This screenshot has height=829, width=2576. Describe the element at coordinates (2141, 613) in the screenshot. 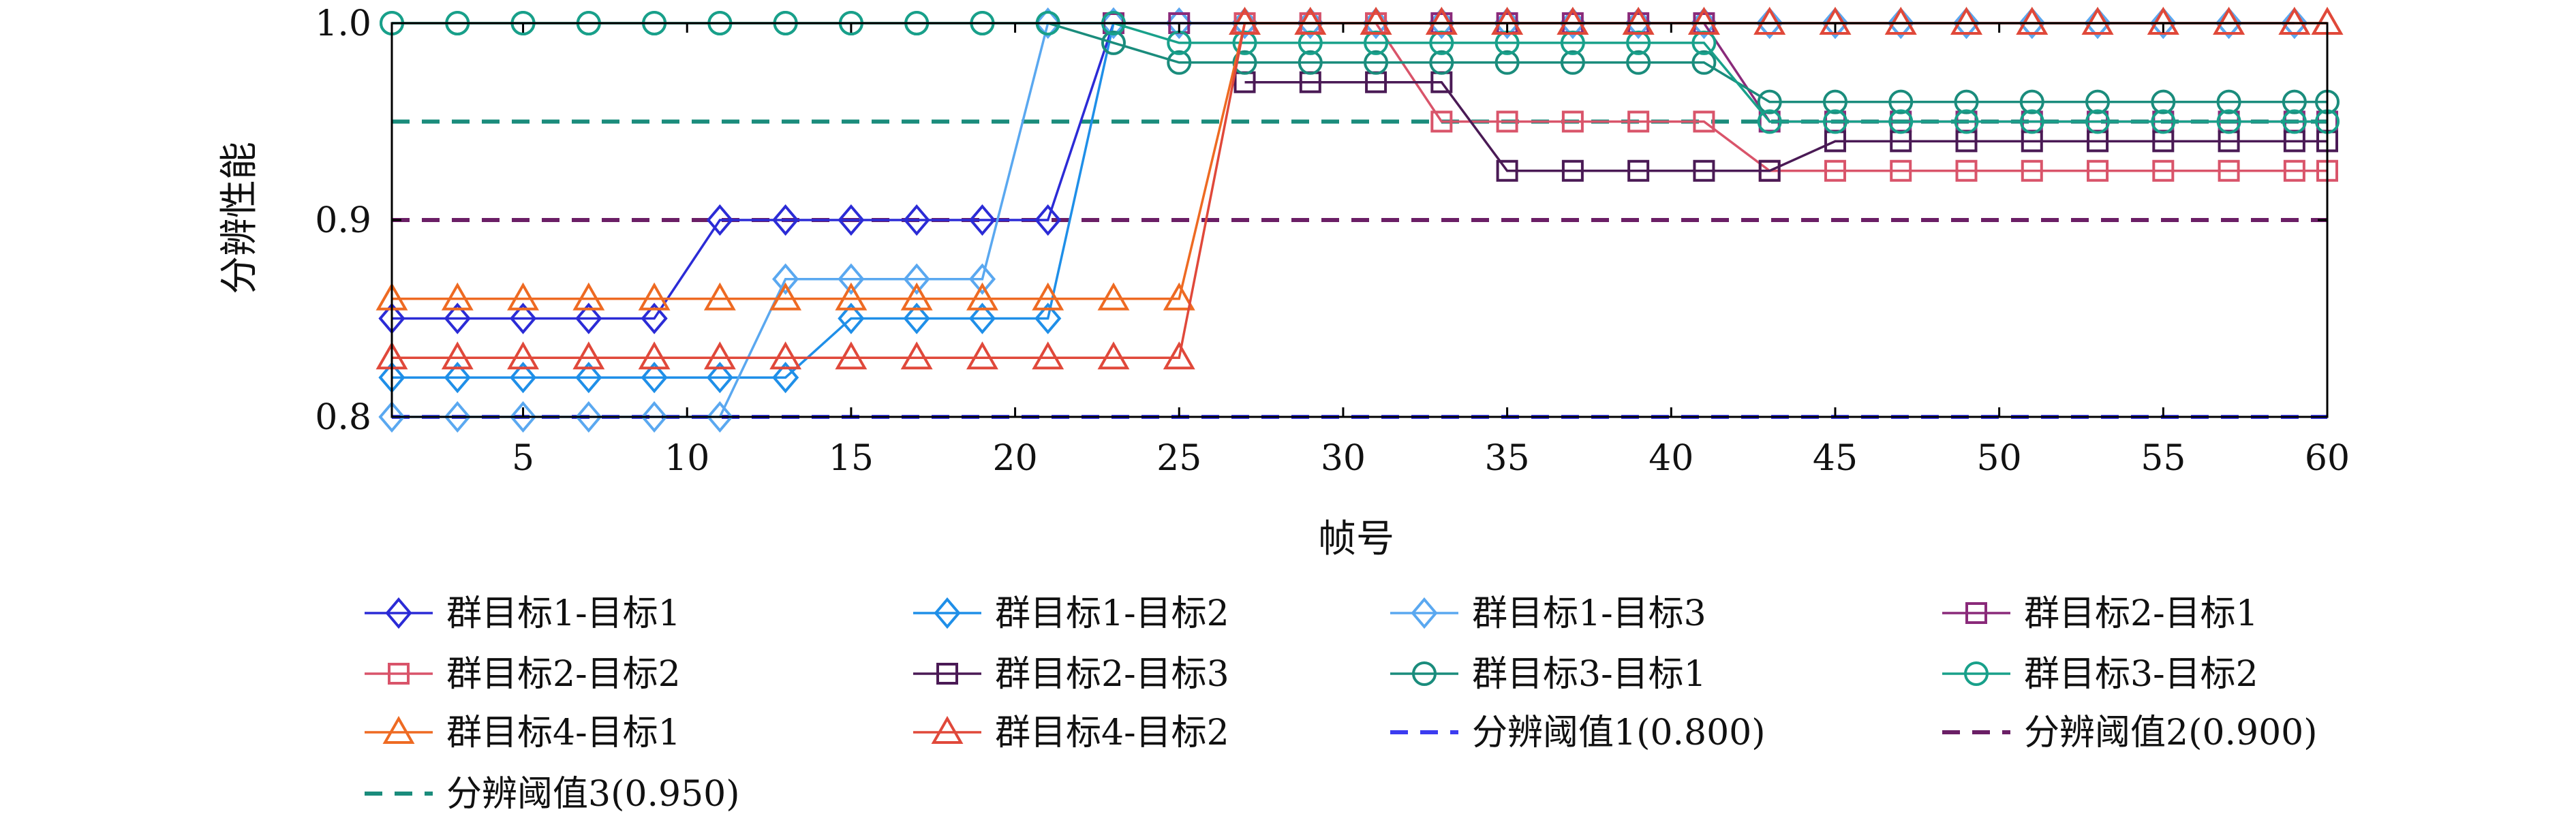

I see `legend-label: 群目标2-目标1` at that location.